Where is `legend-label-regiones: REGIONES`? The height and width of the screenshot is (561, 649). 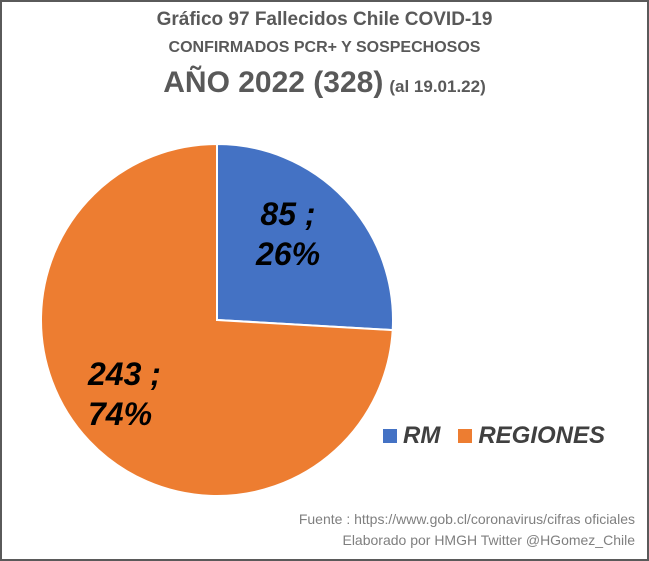
legend-label-regiones: REGIONES is located at coordinates (542, 435).